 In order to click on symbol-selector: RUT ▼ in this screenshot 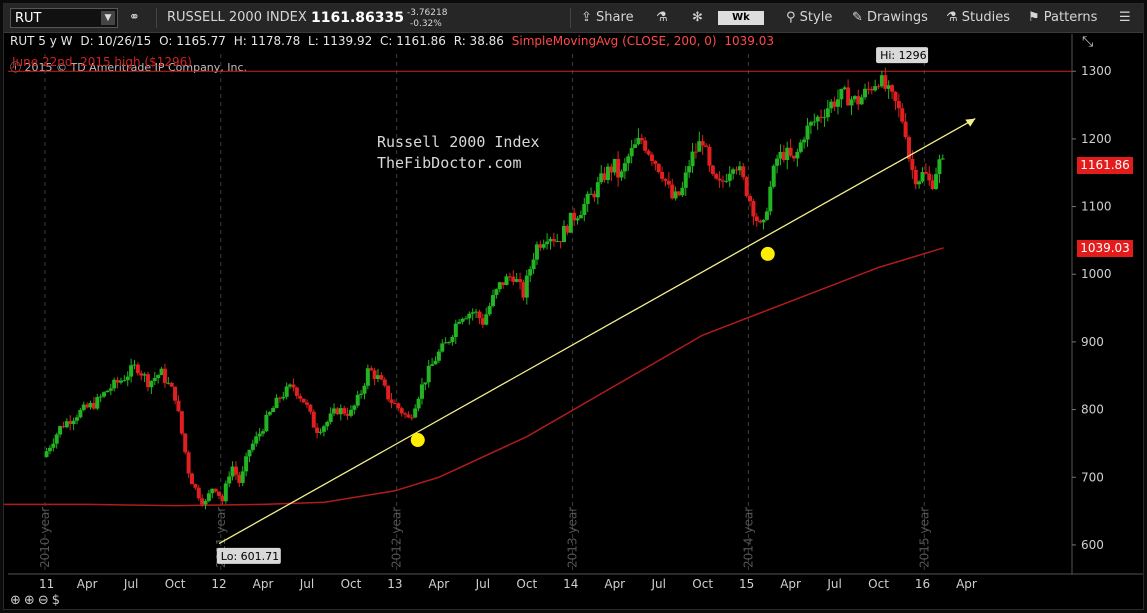, I will do `click(64, 18)`.